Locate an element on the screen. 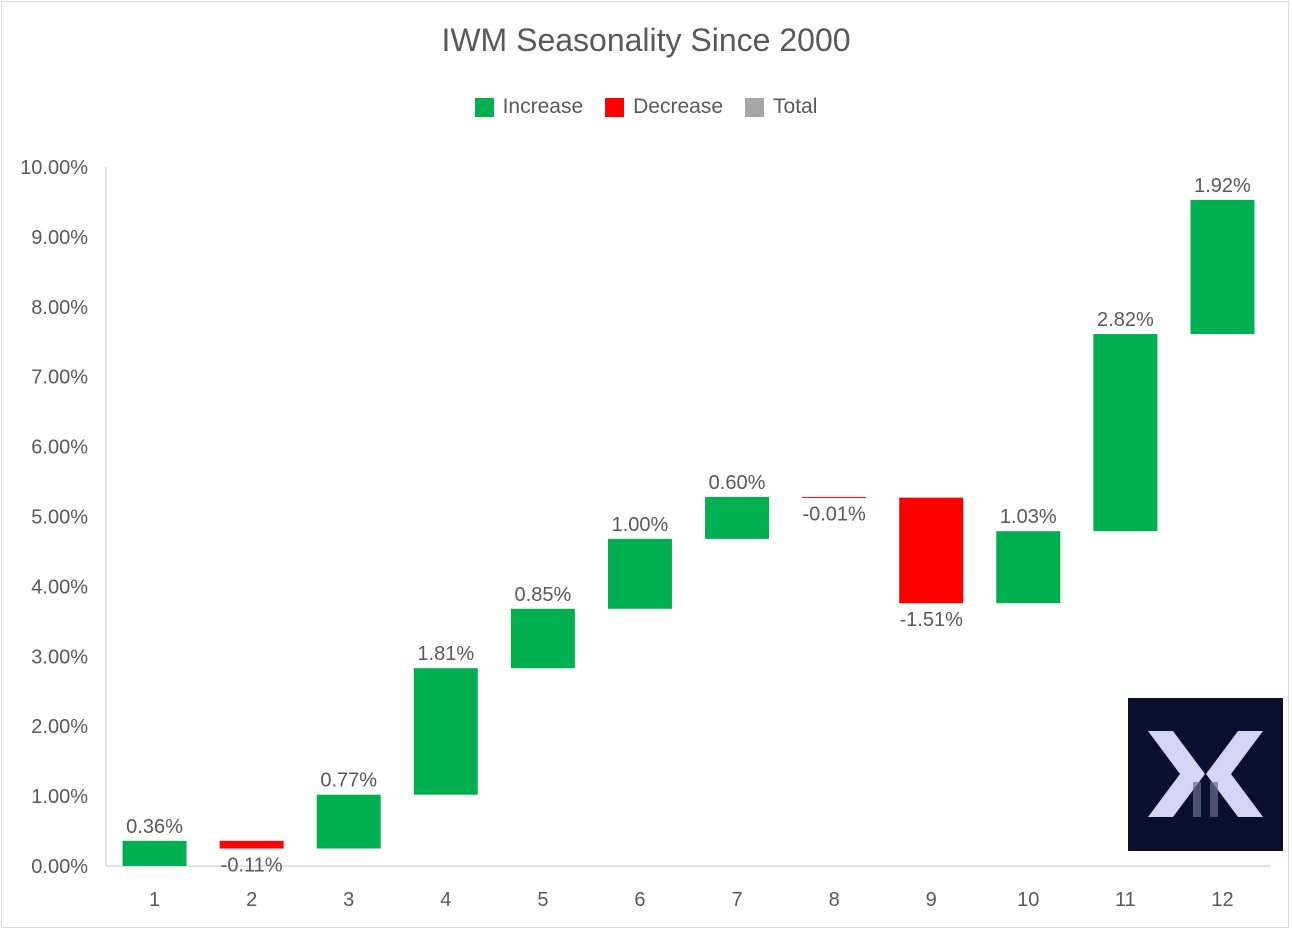  data-label: -0.11% is located at coordinates (252, 866).